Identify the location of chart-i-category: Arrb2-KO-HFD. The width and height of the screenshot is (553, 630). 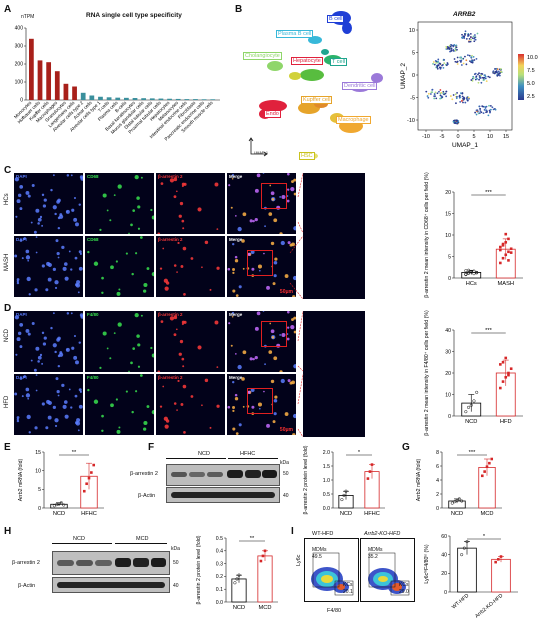
(489, 606).